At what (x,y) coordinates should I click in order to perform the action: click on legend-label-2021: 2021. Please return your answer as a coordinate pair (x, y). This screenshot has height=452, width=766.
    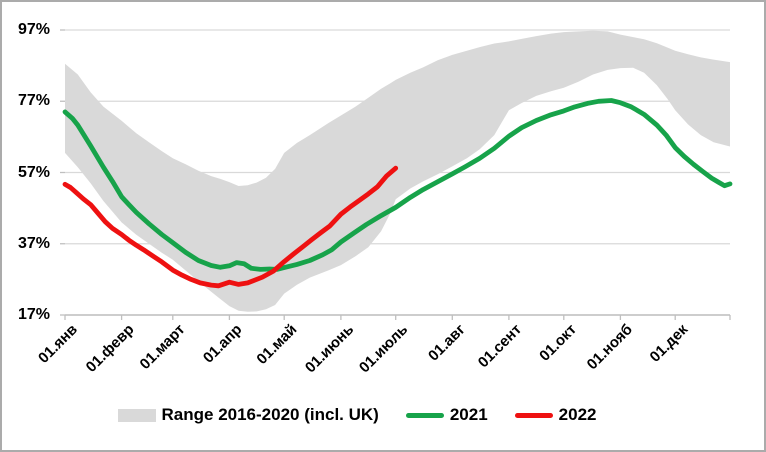
    Looking at the image, I should click on (468, 414).